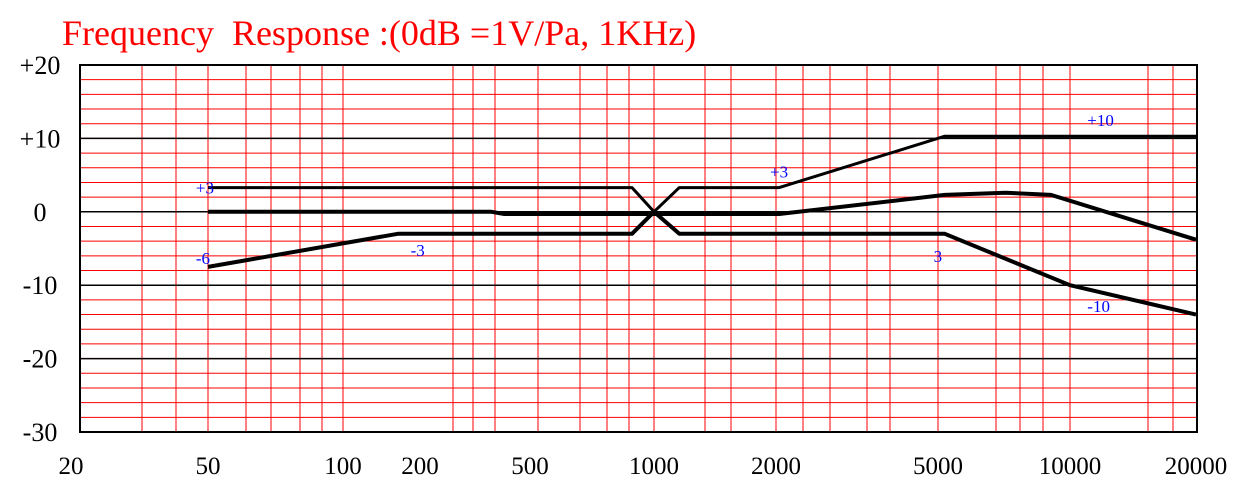  What do you see at coordinates (1098, 306) in the screenshot?
I see `annotation-label: -10` at bounding box center [1098, 306].